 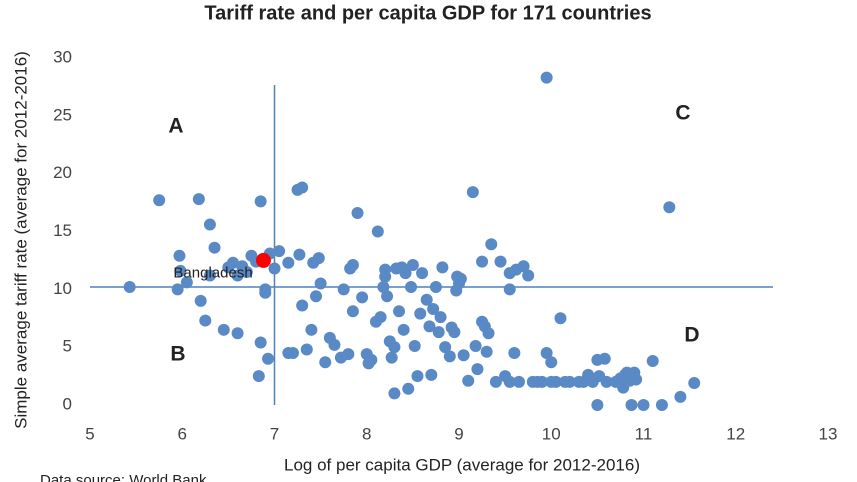 What do you see at coordinates (735, 433) in the screenshot?
I see `x-tick-label: 12` at bounding box center [735, 433].